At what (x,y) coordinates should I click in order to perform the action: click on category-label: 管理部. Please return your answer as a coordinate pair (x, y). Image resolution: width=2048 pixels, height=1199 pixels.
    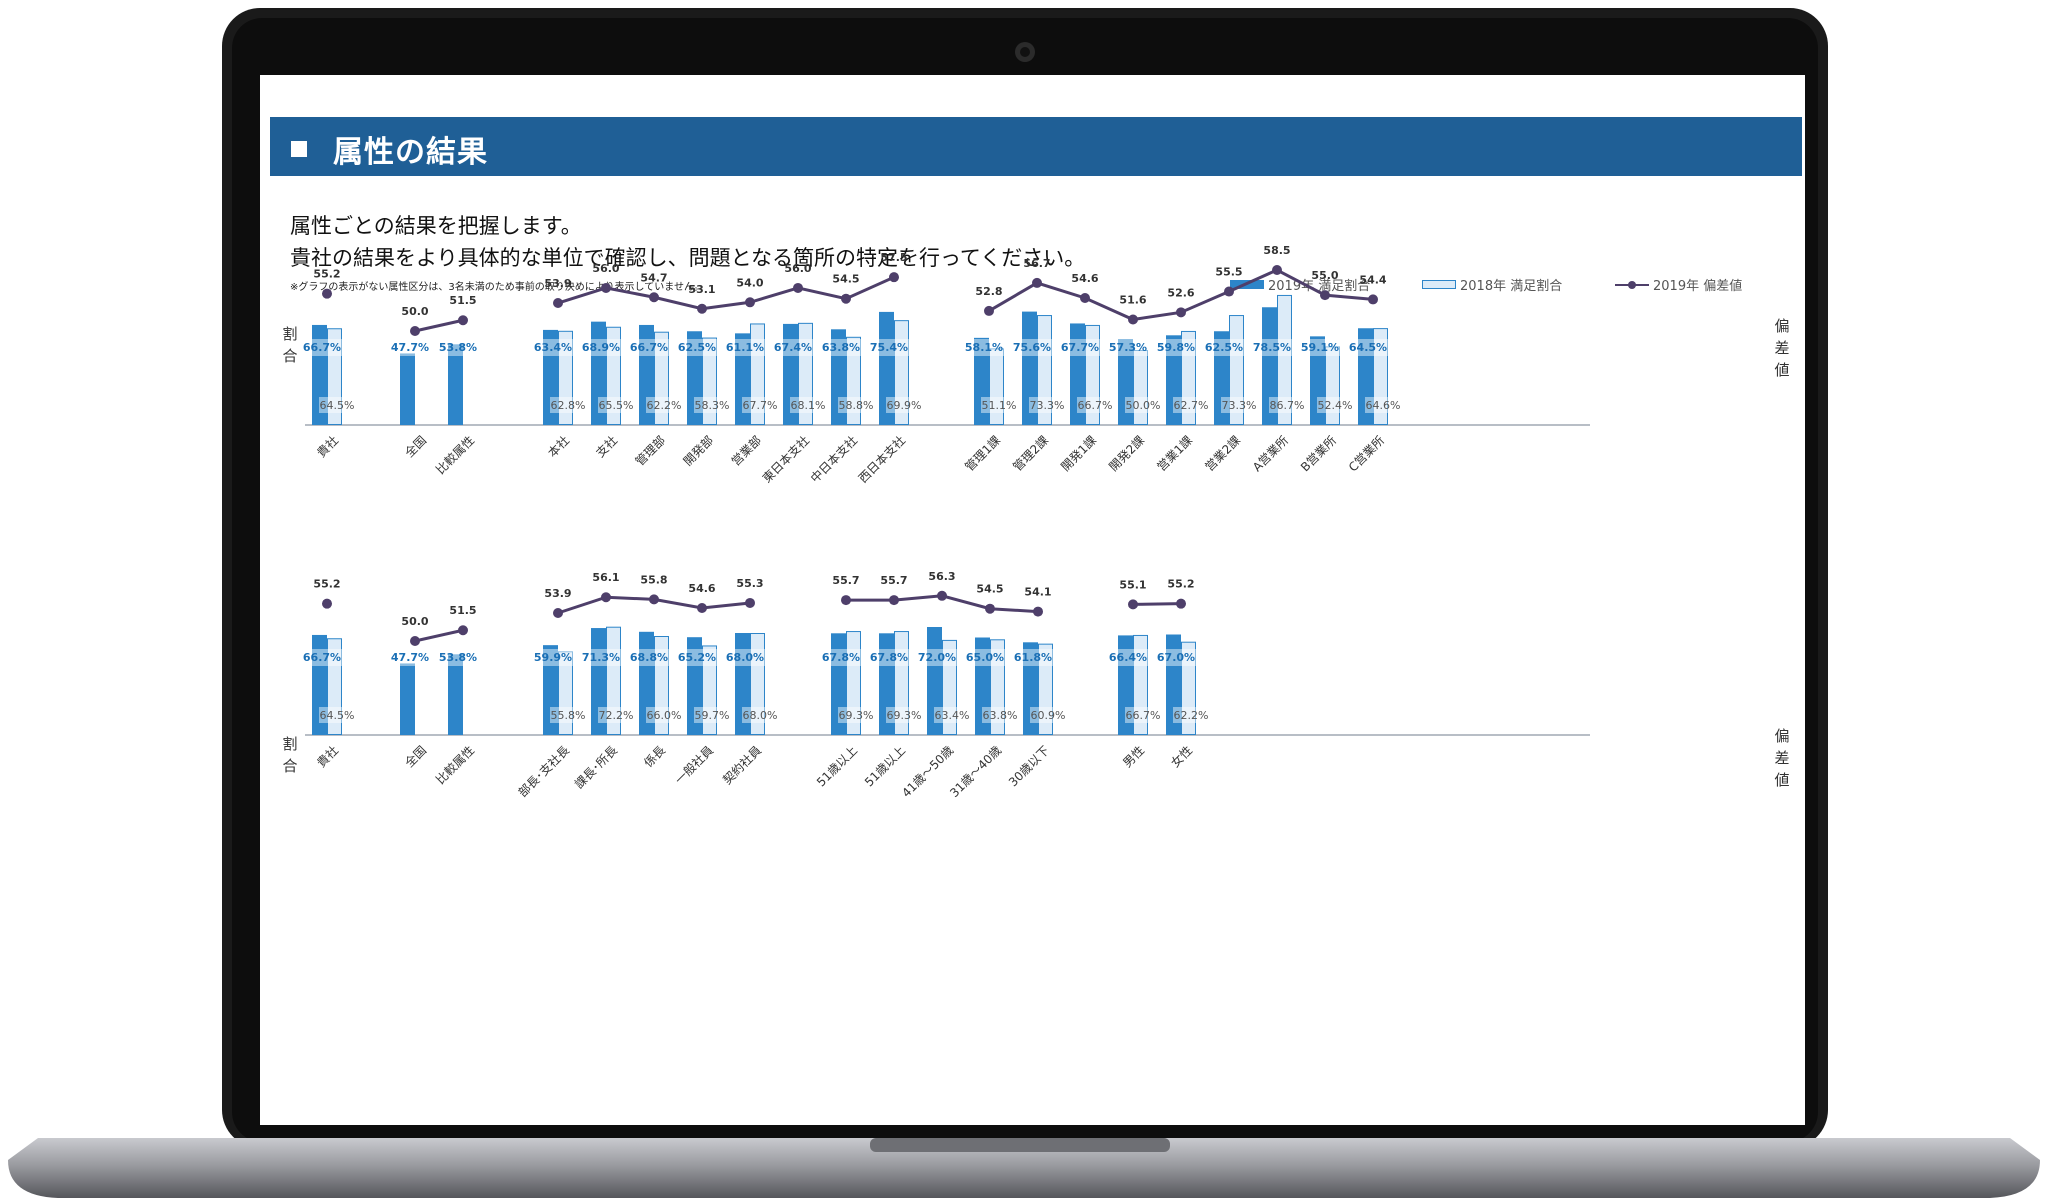
    Looking at the image, I should click on (650, 451).